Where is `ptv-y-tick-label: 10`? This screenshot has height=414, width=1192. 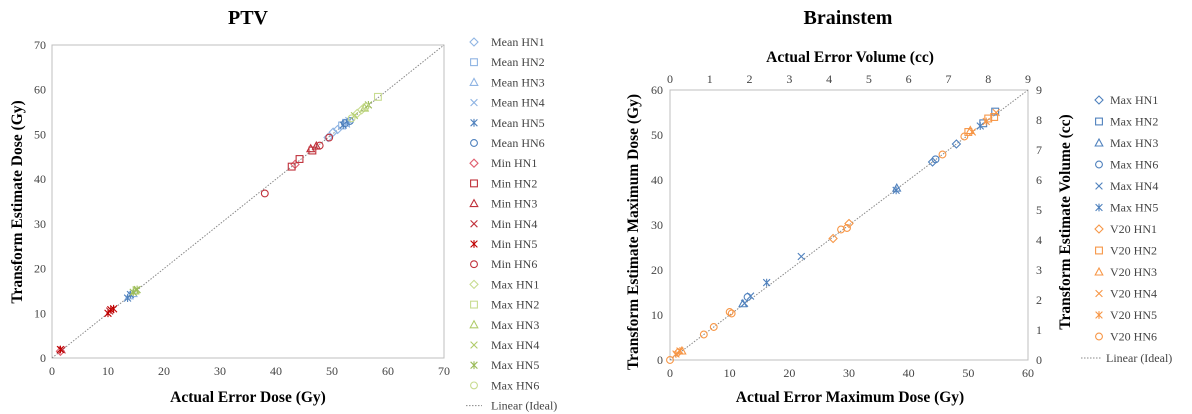
ptv-y-tick-label: 10 is located at coordinates (40, 313).